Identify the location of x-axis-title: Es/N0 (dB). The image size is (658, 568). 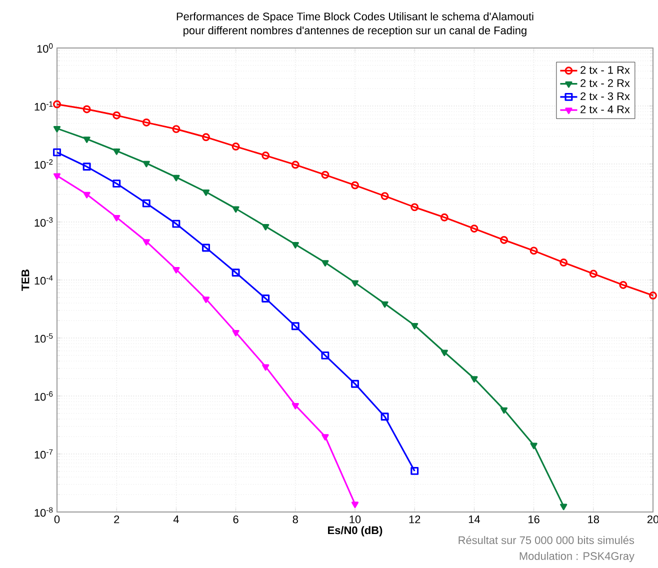
(355, 531).